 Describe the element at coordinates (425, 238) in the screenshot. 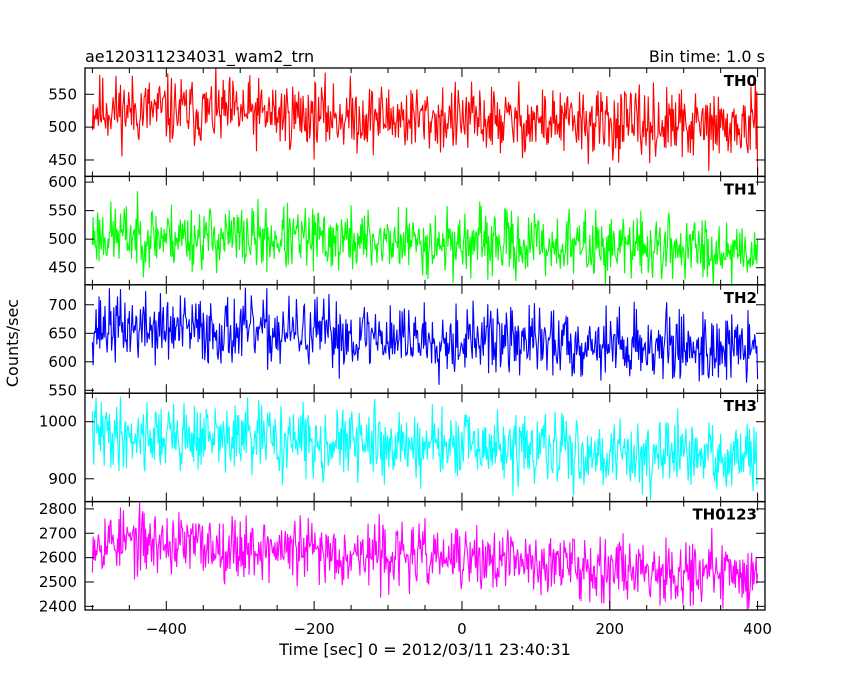

I see `series-line-th1` at that location.